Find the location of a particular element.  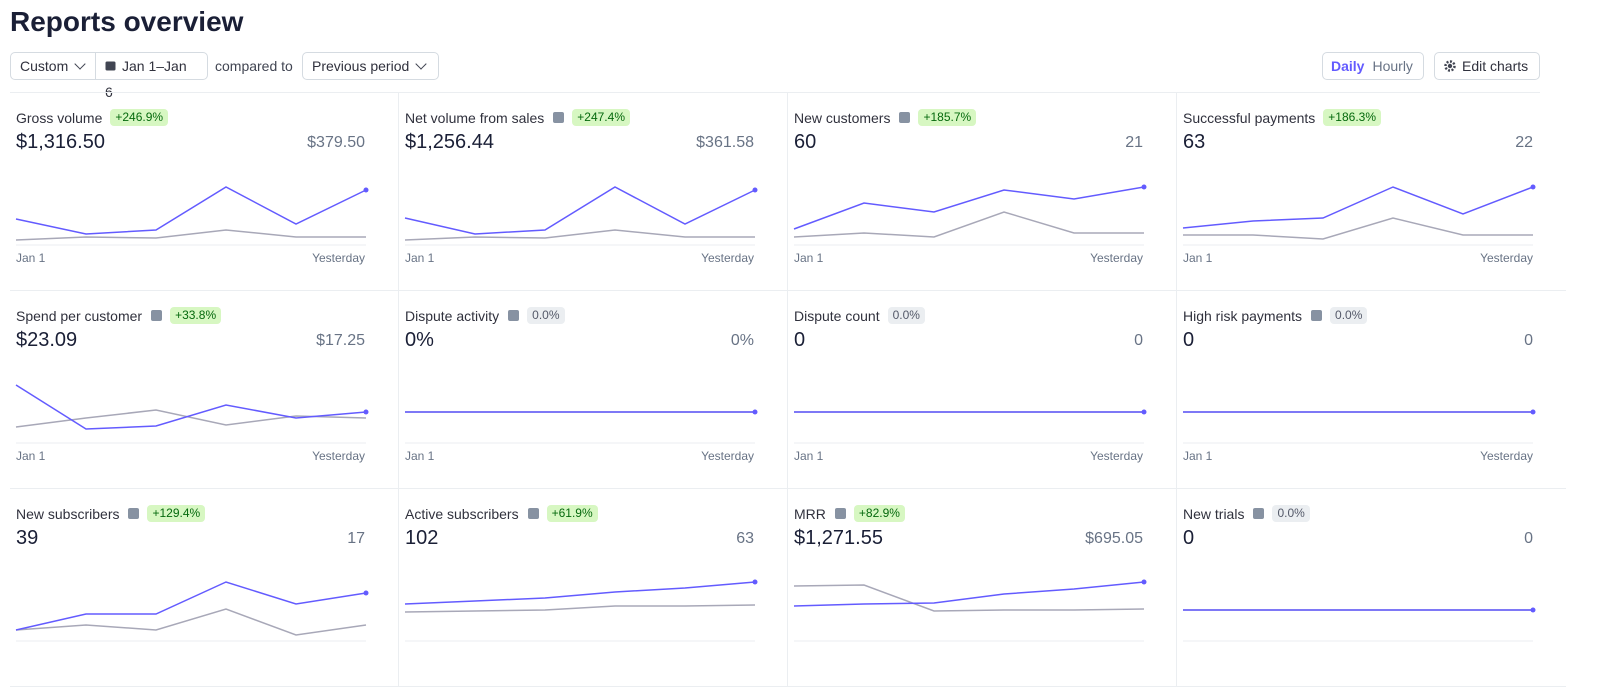

edit-charts-button: Edit charts is located at coordinates (1487, 66).